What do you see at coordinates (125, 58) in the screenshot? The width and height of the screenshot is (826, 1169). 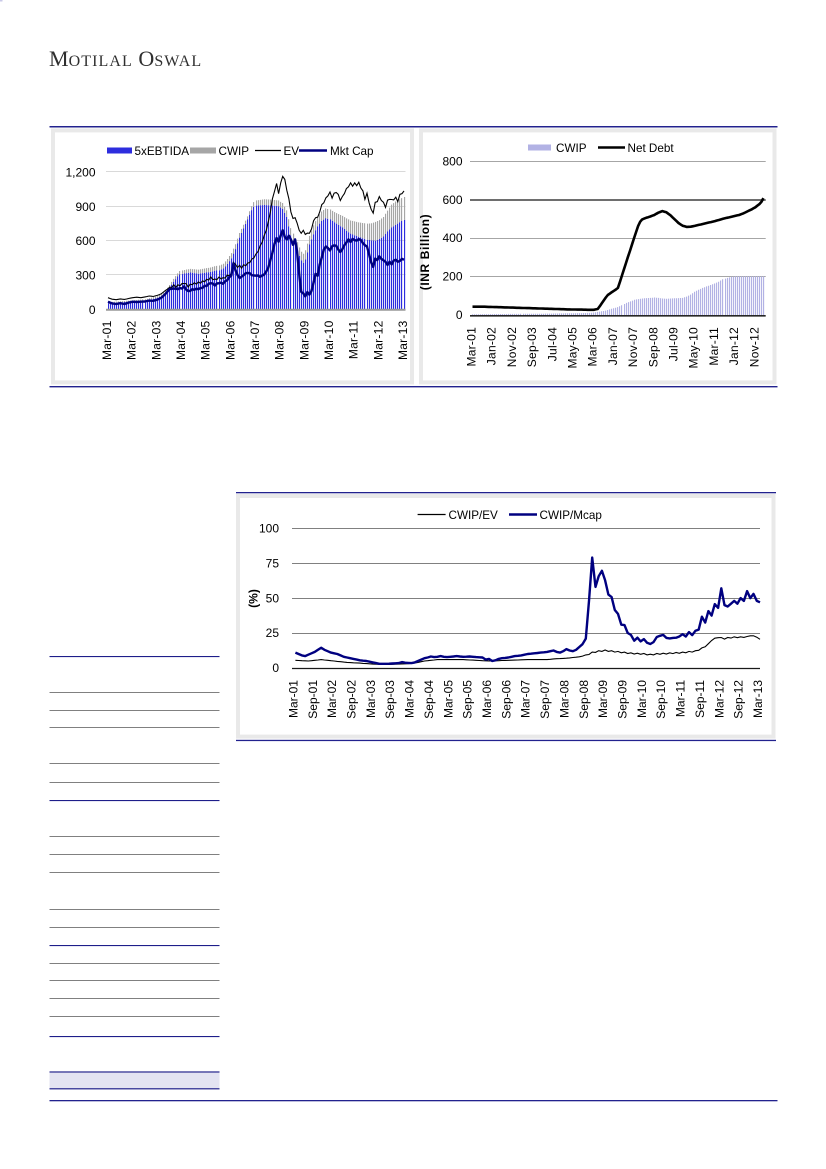 I see `svg-text: MOTILAL OSWAL` at bounding box center [125, 58].